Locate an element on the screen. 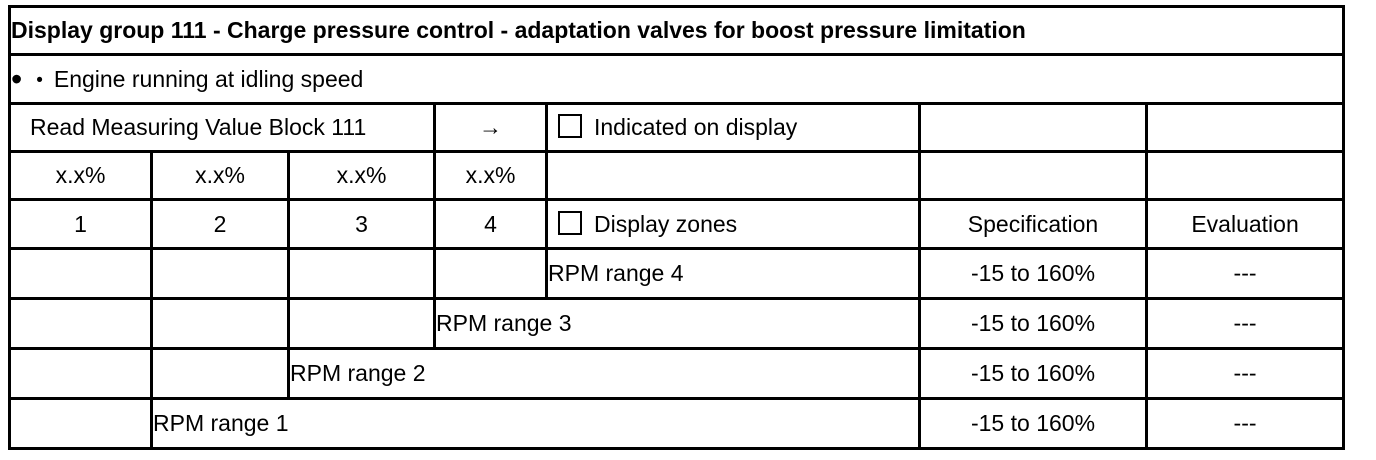  zone-row-rpm-range-3: RPM range 3 -15 to 160% --- is located at coordinates (677, 323).